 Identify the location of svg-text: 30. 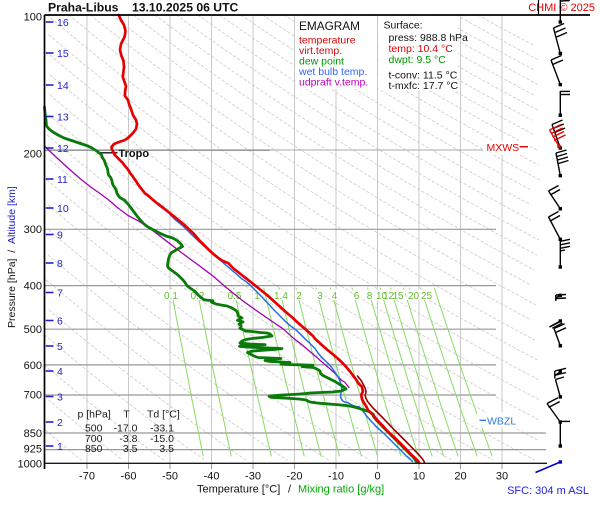
(502, 477).